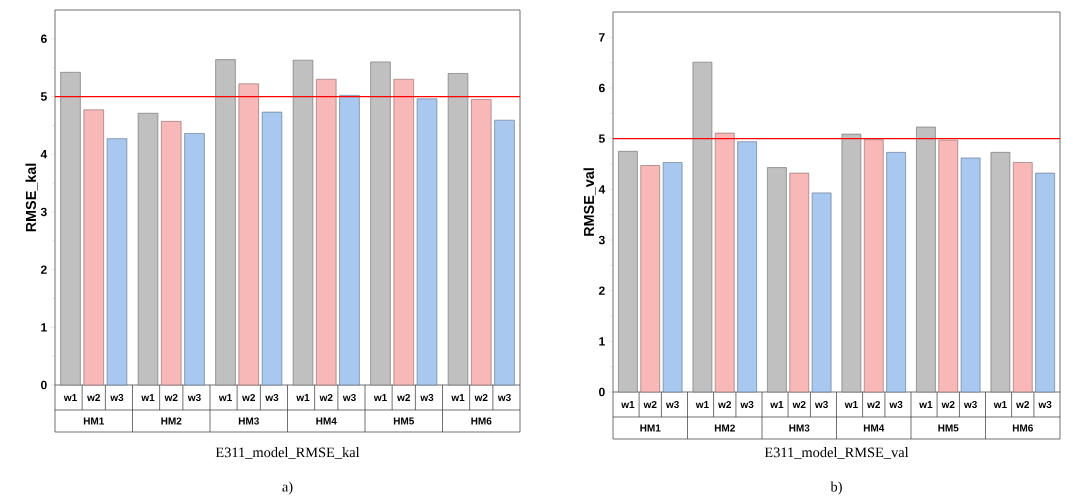 The height and width of the screenshot is (503, 1067). Describe the element at coordinates (836, 453) in the screenshot. I see `text: E311_model_RMSE_val` at that location.